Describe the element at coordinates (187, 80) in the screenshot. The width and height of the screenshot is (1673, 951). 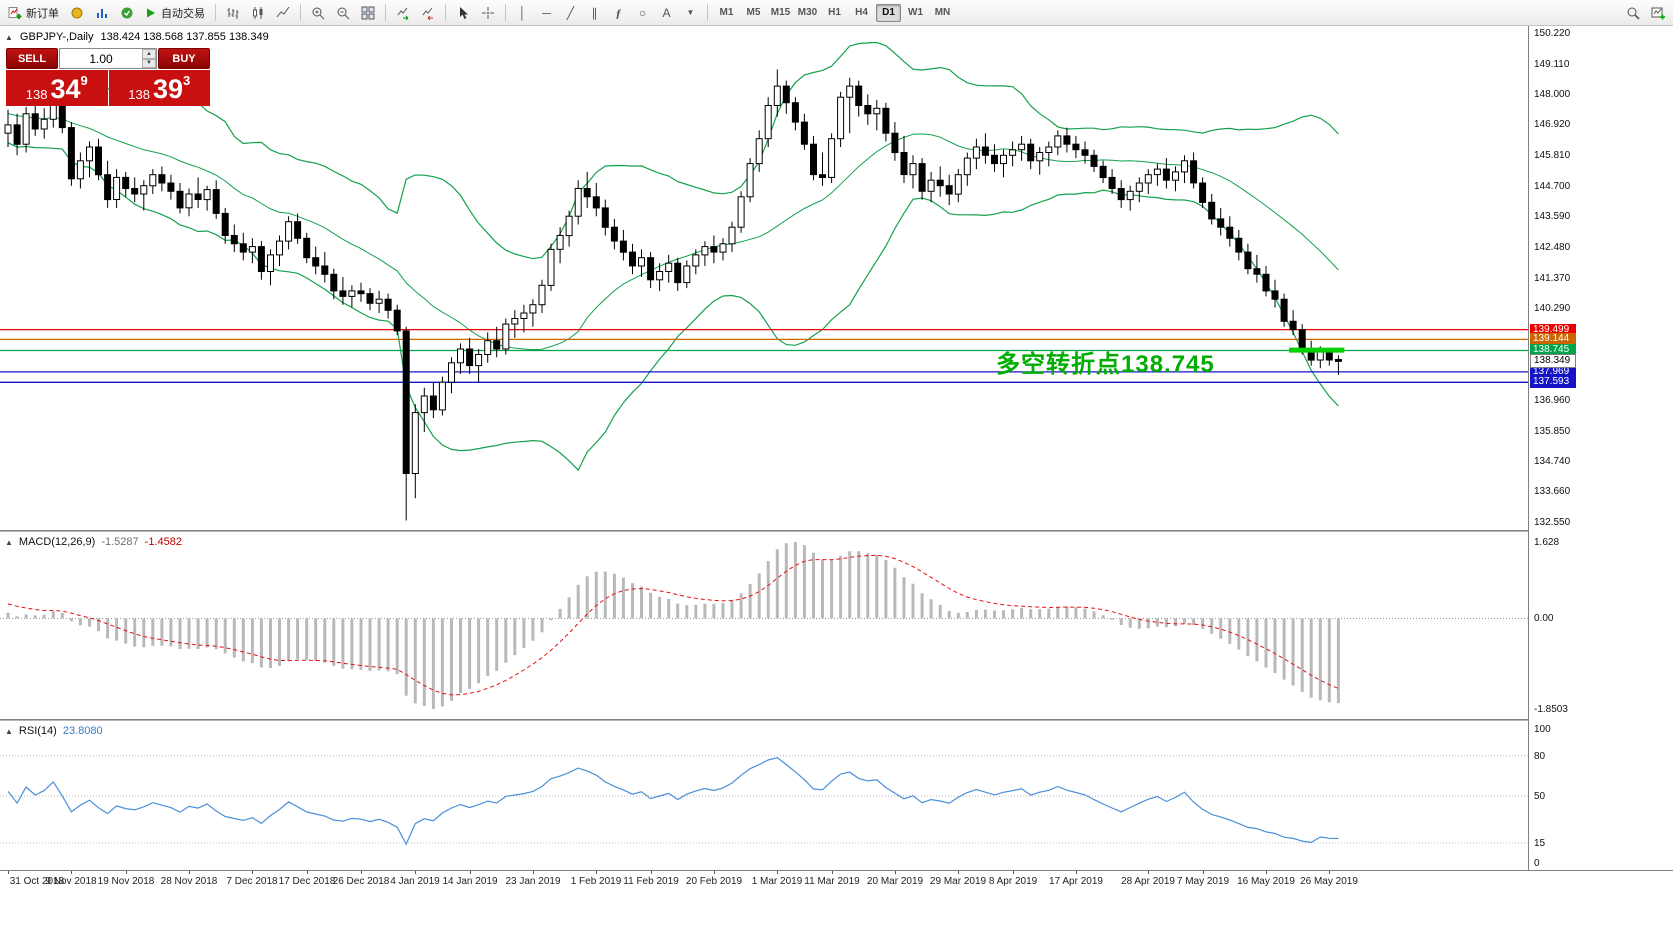
I see `buy-price-sup: 3` at that location.